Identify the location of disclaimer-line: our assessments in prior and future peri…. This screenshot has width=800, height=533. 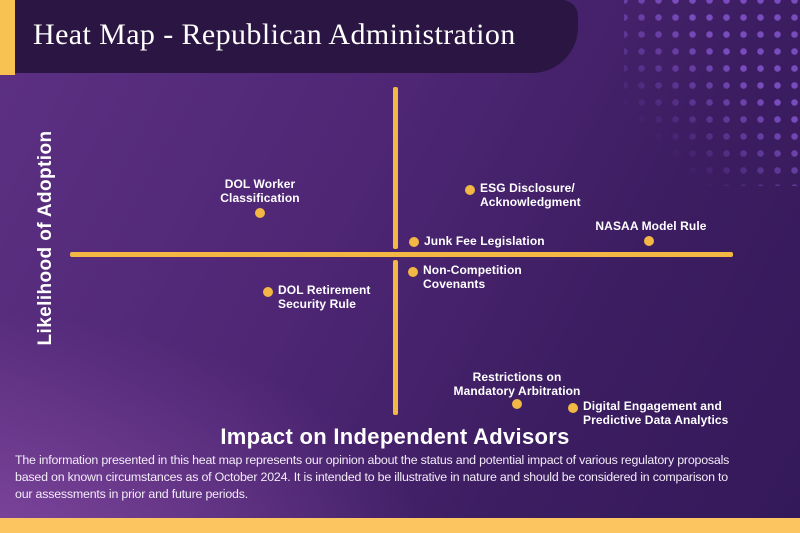
(131, 494).